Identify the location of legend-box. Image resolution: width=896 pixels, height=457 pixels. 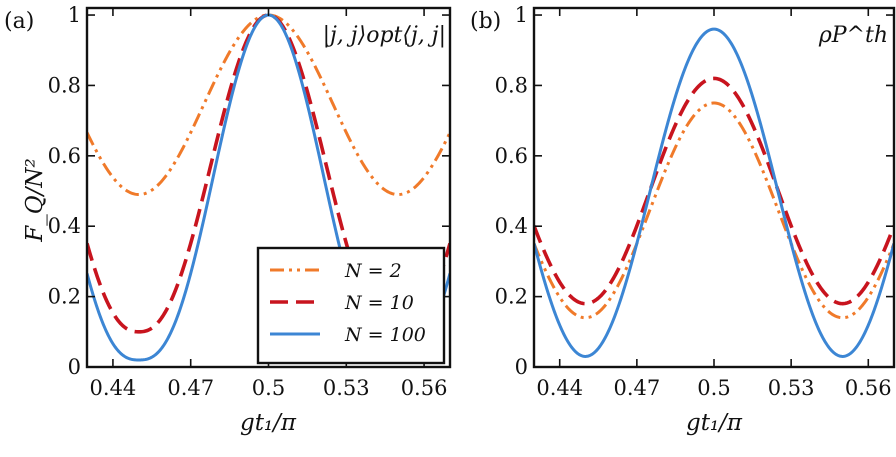
(351, 305).